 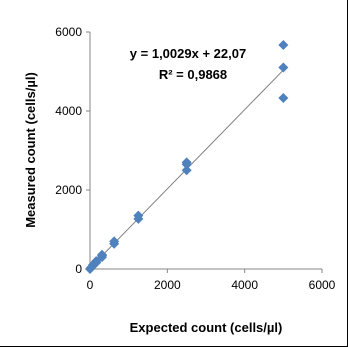 I want to click on trendline-equation: y = 1,0029x + 22,07, so click(x=188, y=53).